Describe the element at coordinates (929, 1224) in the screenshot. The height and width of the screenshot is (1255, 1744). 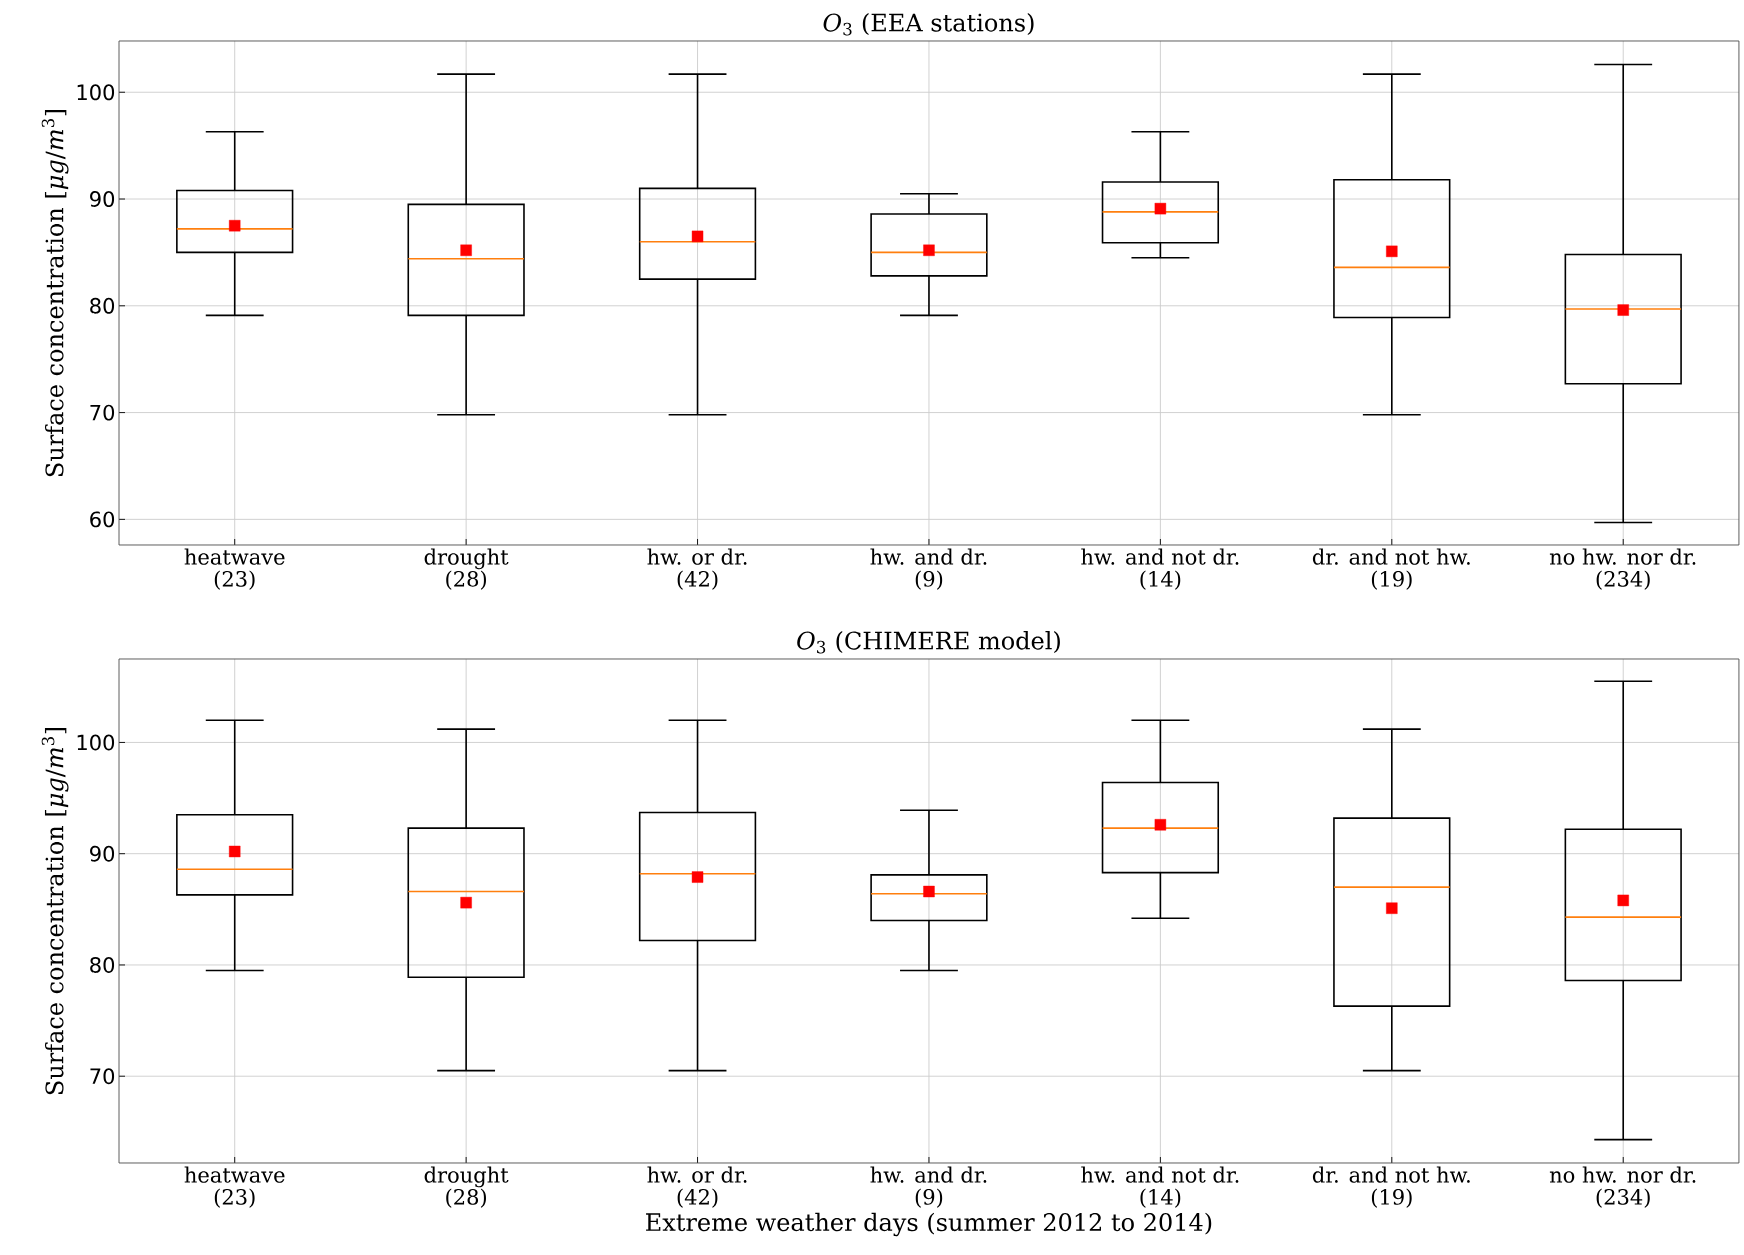
I see `x-axis-title: Extreme weather days (summer 2012 to 2014)` at that location.